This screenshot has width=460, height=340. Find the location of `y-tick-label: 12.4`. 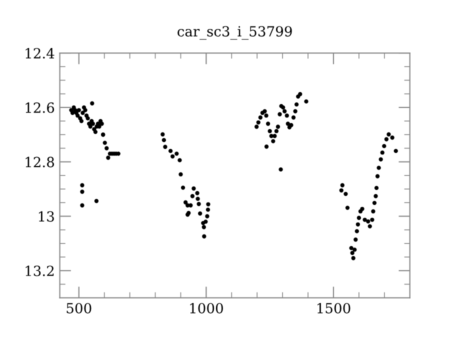

y-tick-label: 12.4 is located at coordinates (40, 53).